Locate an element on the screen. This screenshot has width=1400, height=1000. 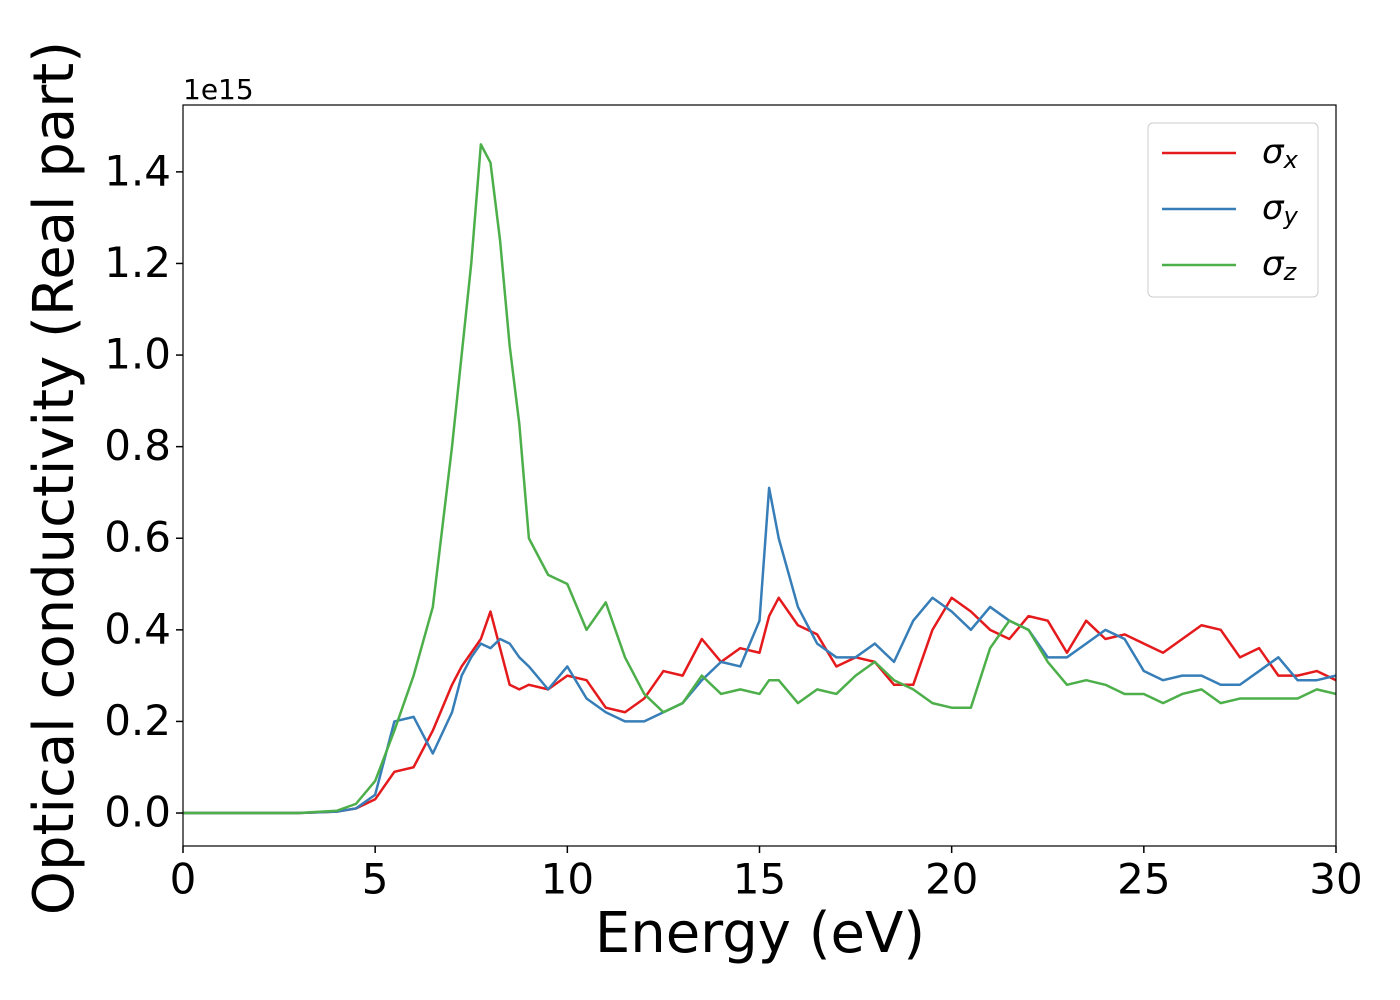
y-tick-label: 0.6 is located at coordinates (137, 537).